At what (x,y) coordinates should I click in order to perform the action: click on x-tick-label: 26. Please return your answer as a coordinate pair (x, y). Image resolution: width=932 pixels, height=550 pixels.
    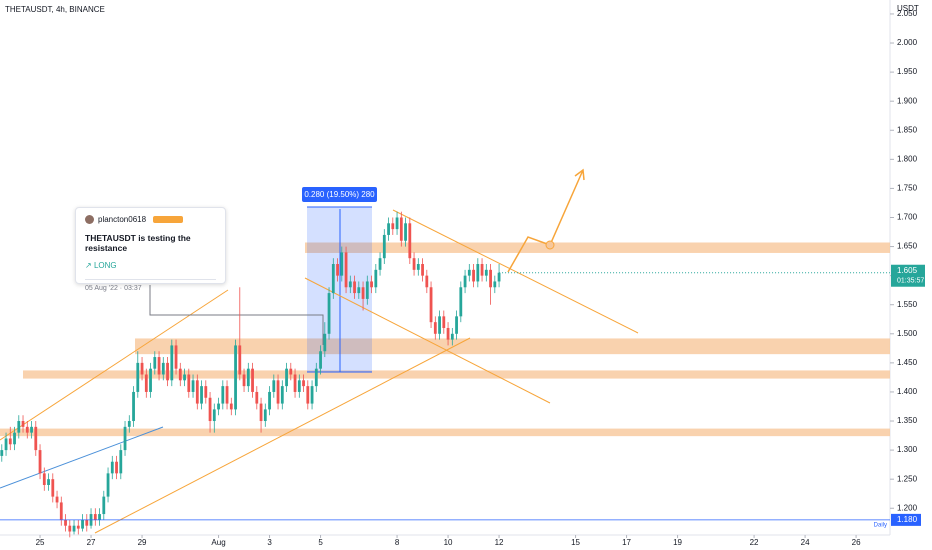
    Looking at the image, I should click on (856, 542).